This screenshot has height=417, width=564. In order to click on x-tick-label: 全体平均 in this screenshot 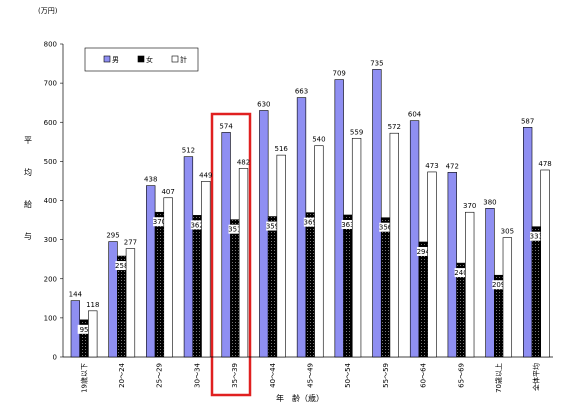, I will do `click(536, 377)`.